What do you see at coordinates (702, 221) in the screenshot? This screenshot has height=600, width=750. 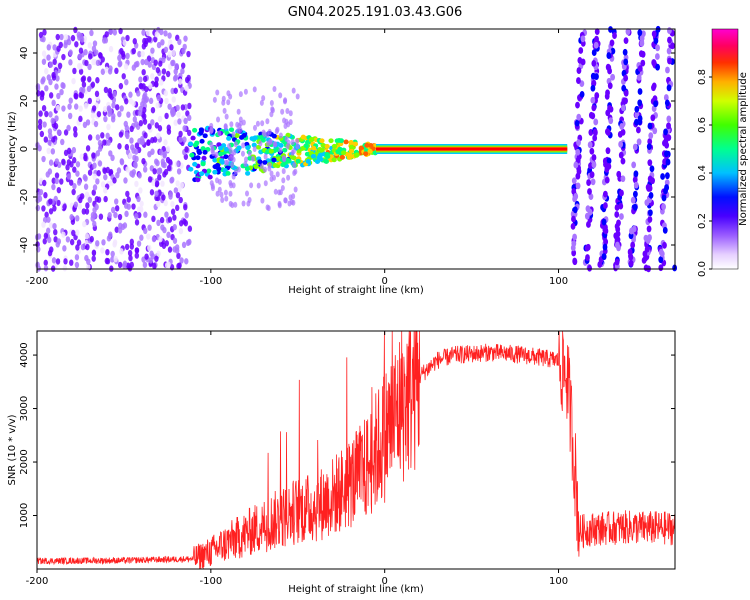 I see `colorbar-tick-label: 0.2` at bounding box center [702, 221].